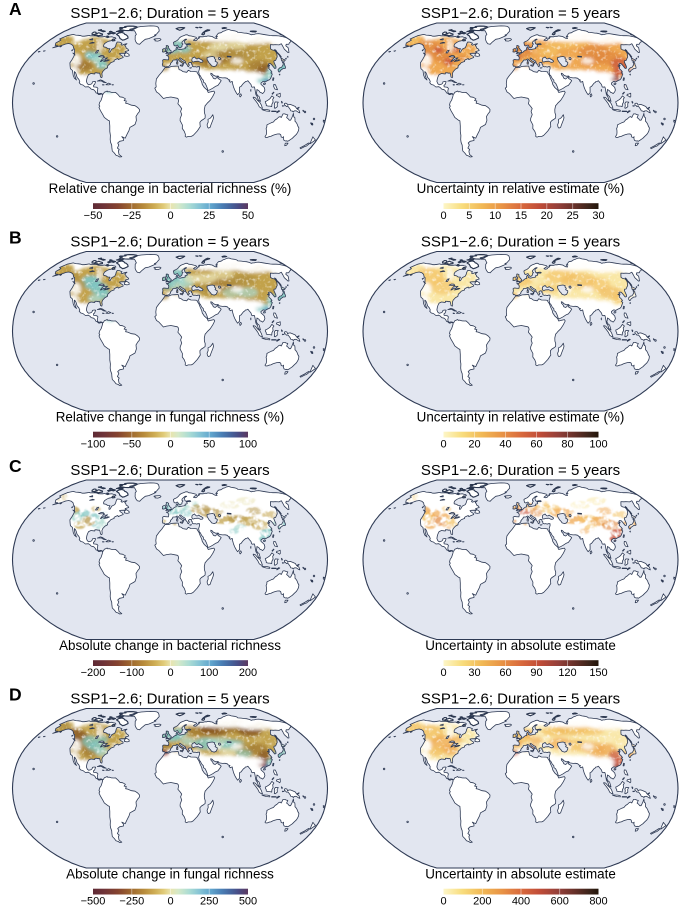 The width and height of the screenshot is (682, 919). I want to click on svg-text: 600, so click(560, 902).